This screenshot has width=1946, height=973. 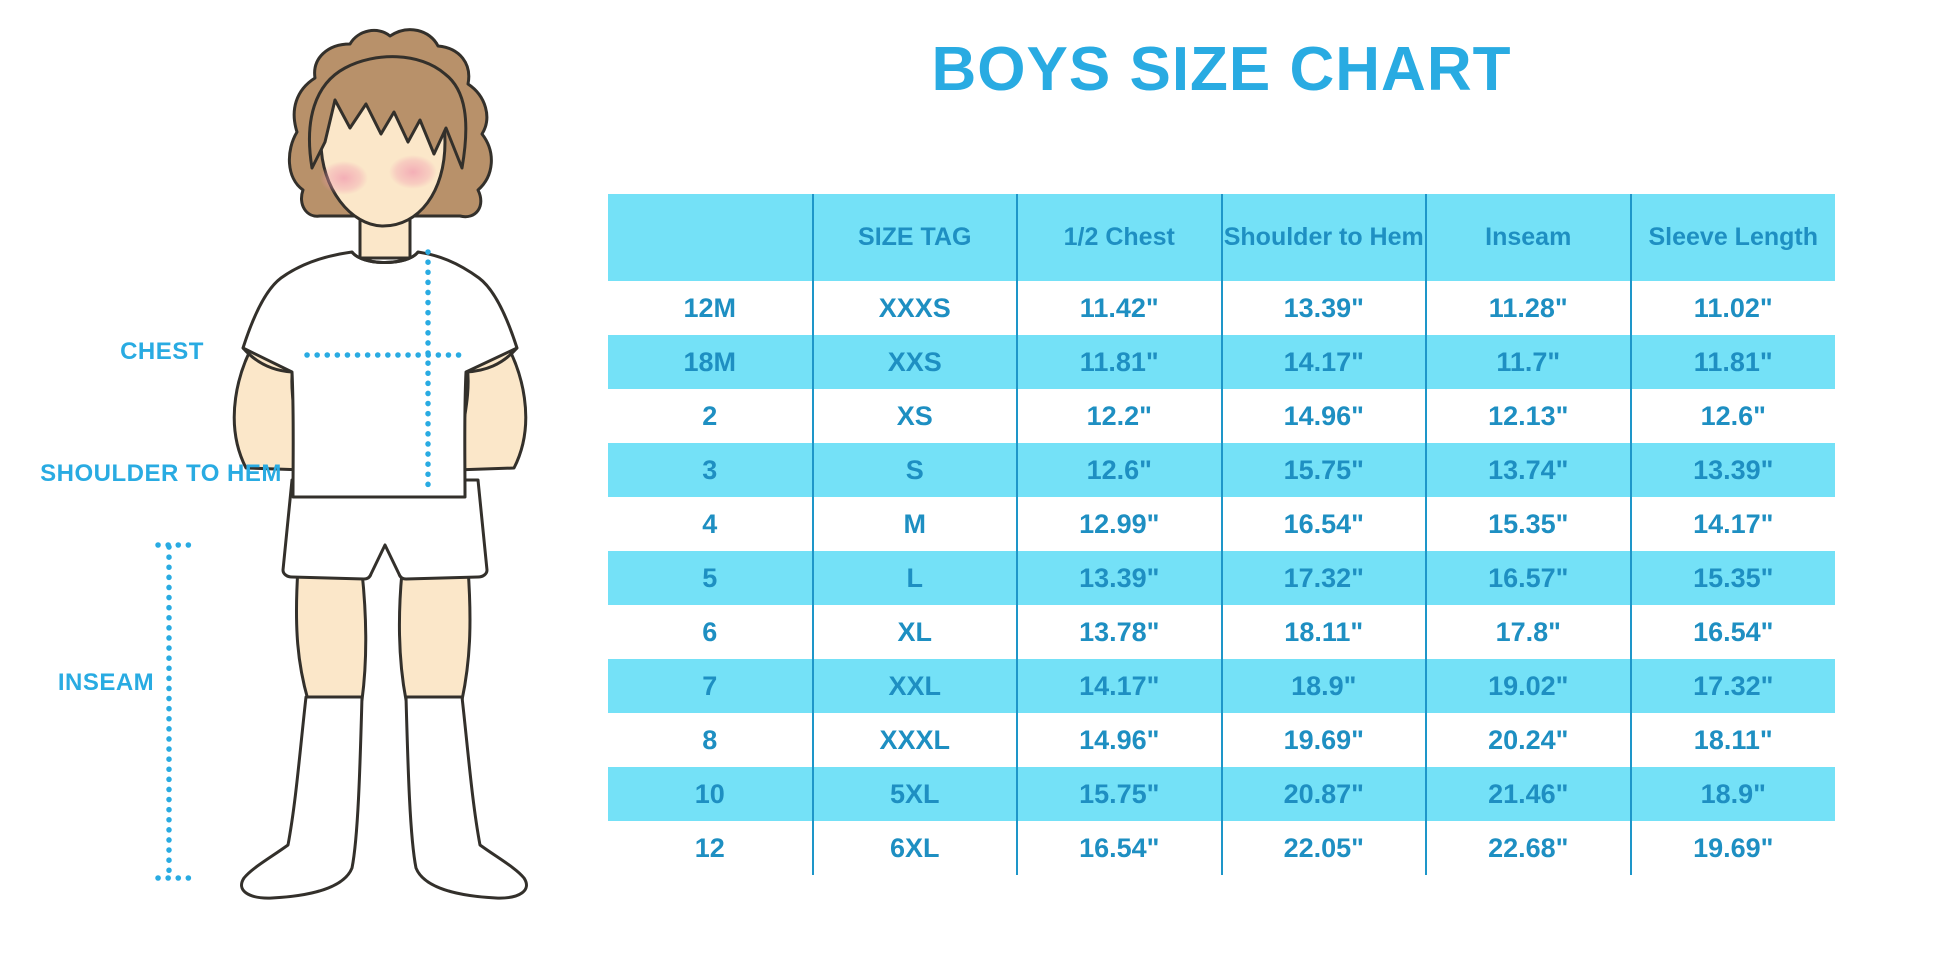 I want to click on cell-tag: XXL, so click(x=914, y=686).